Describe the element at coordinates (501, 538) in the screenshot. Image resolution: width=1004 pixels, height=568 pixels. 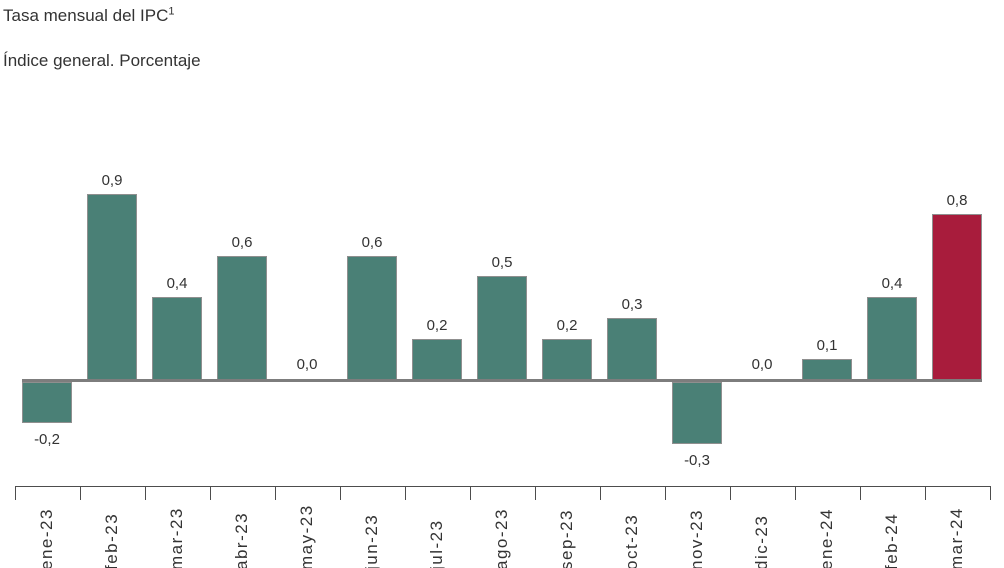
I see `x-axis-label: ago-23` at that location.